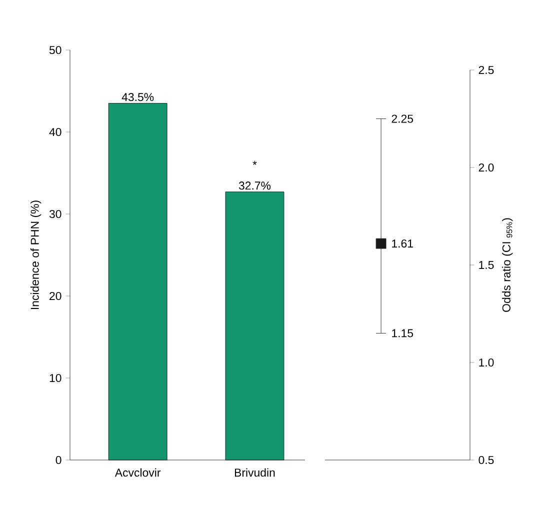  What do you see at coordinates (254, 162) in the screenshot?
I see `annotation: *` at bounding box center [254, 162].